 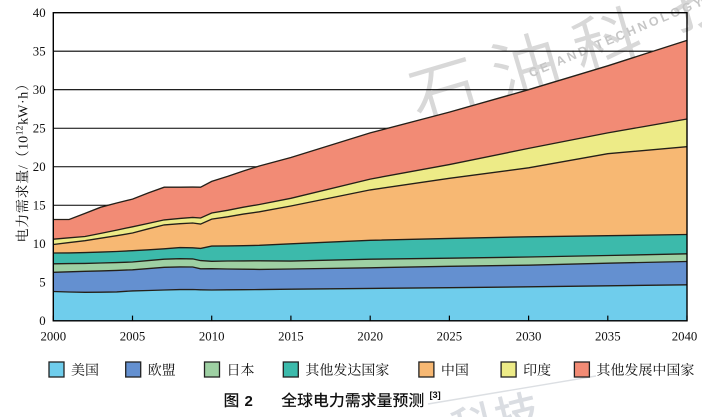 What do you see at coordinates (608, 337) in the screenshot?
I see `svg-text: 2035` at bounding box center [608, 337].